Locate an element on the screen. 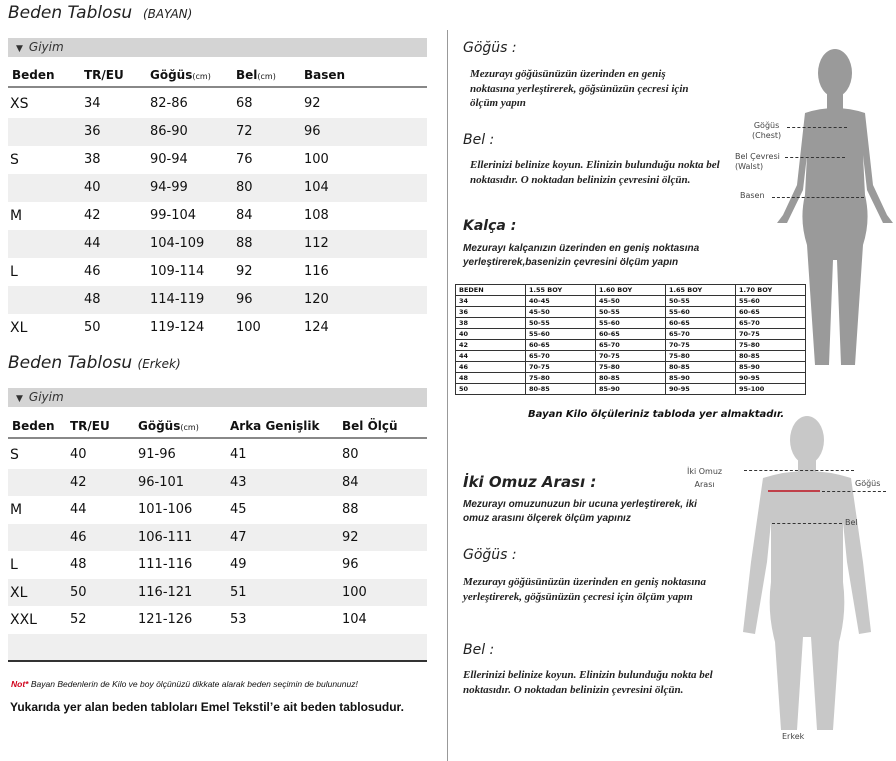  table-row: XL 50 119-124 100 124 is located at coordinates (217, 328).